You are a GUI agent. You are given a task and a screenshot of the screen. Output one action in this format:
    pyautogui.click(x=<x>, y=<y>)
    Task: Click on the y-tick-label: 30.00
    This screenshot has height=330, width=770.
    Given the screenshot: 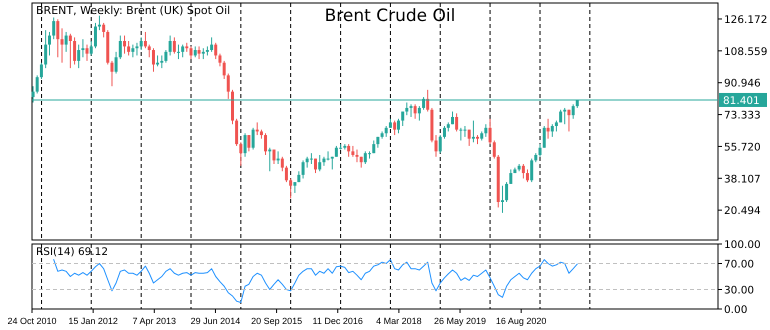 What is the action you would take?
    pyautogui.click(x=739, y=290)
    